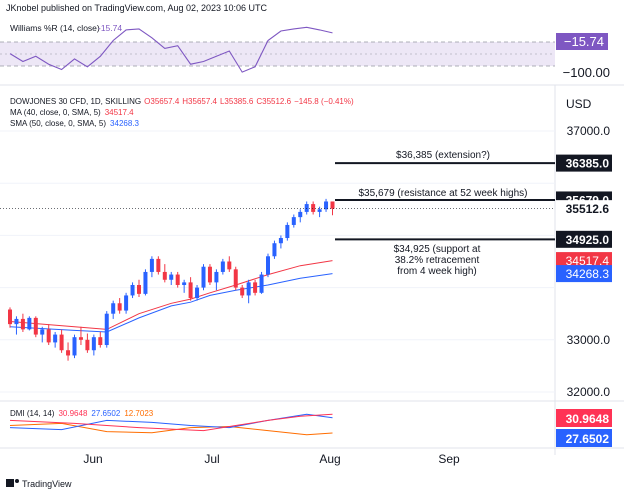 This screenshot has width=624, height=495. I want to click on sma-badge-text: 34268.3, so click(588, 274).